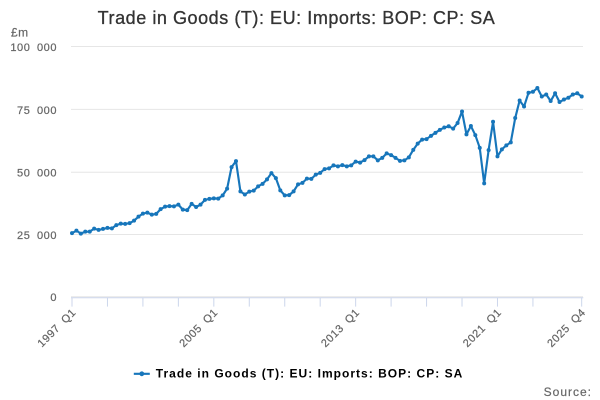 The height and width of the screenshot is (400, 600). What do you see at coordinates (37, 174) in the screenshot?
I see `svg-text: 50 000` at bounding box center [37, 174].